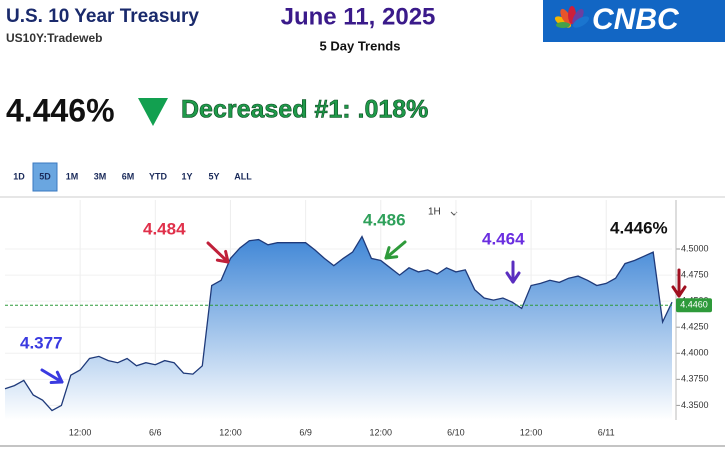 This screenshot has width=725, height=451. I want to click on date: June 11, 2025, so click(358, 16).